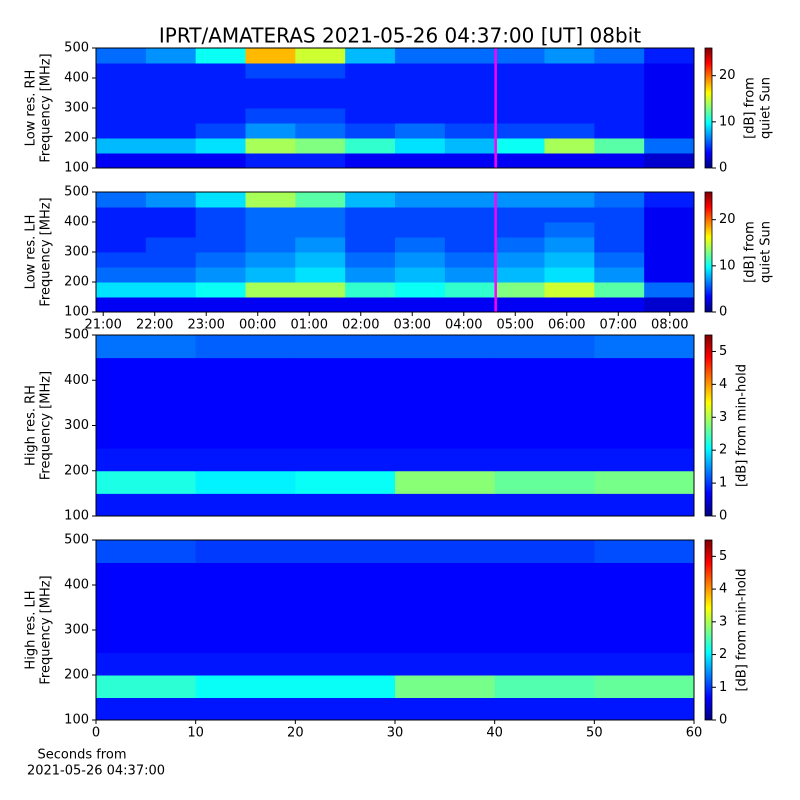 This screenshot has height=800, width=800. What do you see at coordinates (723, 516) in the screenshot?
I see `colorbar-tick-label: 0` at bounding box center [723, 516].